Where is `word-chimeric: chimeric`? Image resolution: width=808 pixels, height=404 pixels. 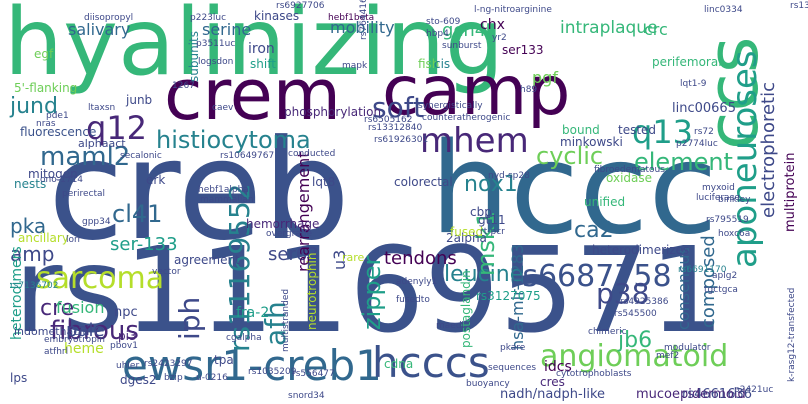 word-chimeric: chimeric is located at coordinates (607, 332).